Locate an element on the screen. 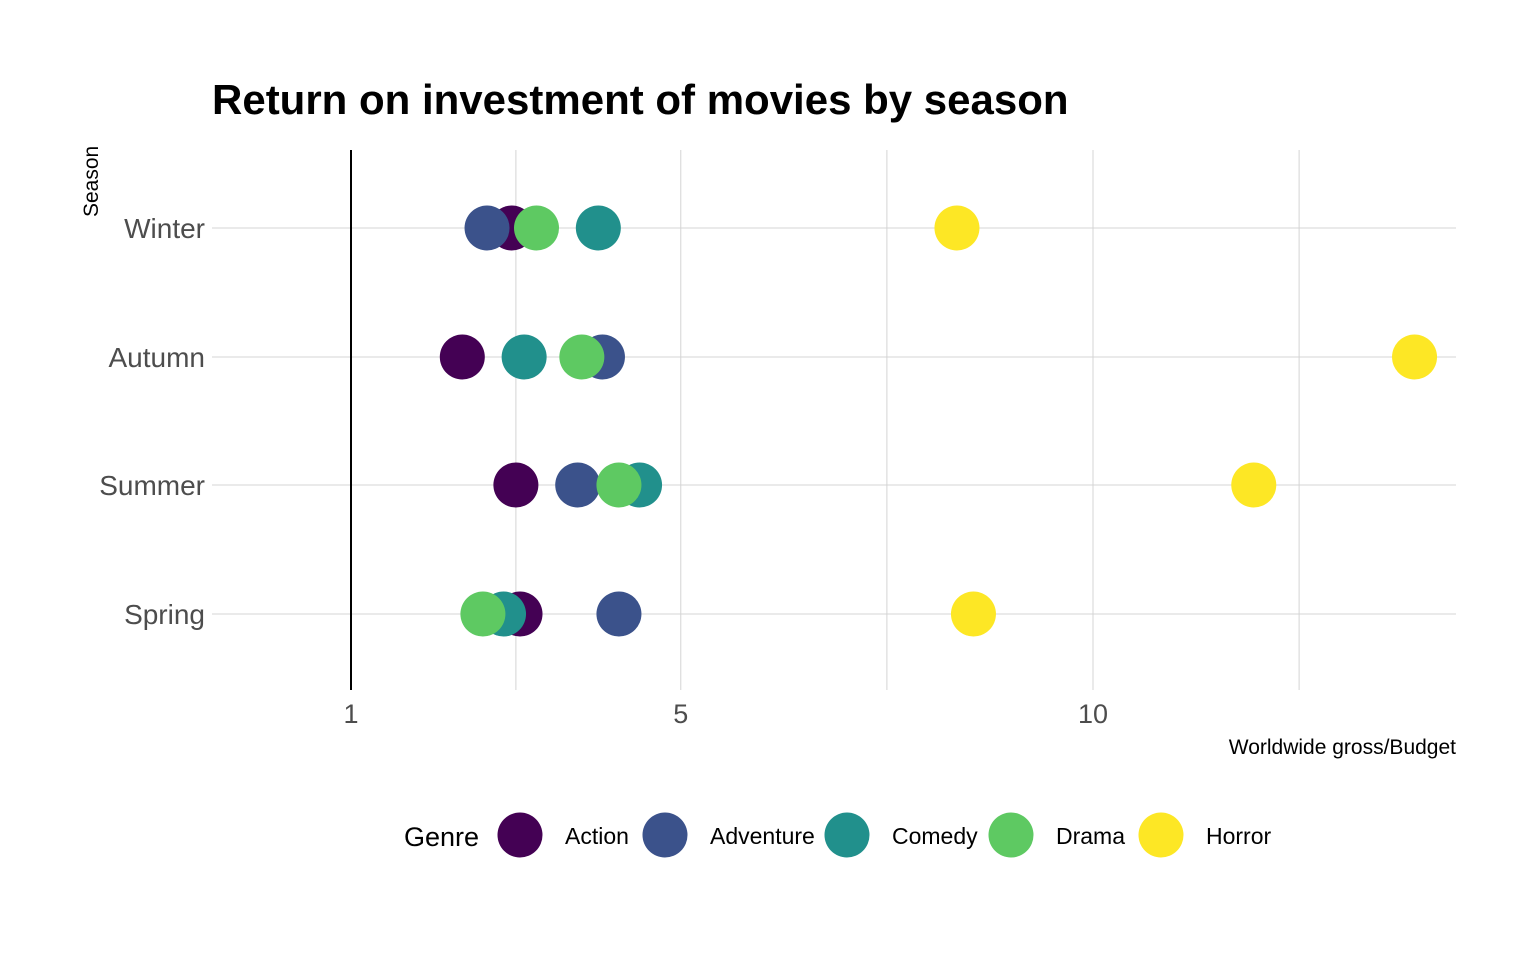 This screenshot has width=1536, height=960. x-tick-label: 10 is located at coordinates (1093, 714).